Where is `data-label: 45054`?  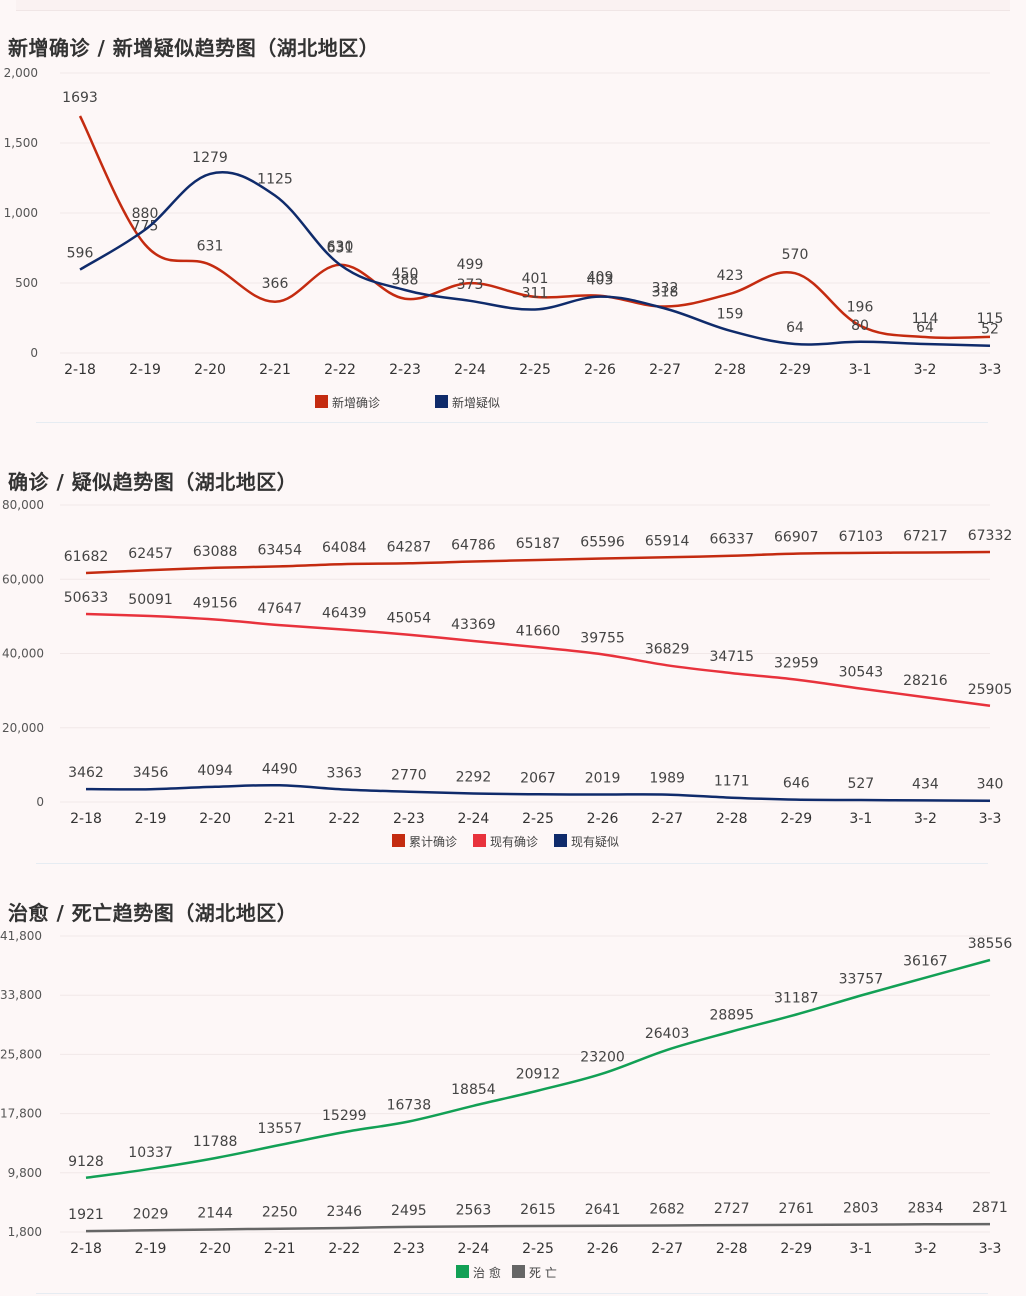
data-label: 45054 is located at coordinates (409, 619).